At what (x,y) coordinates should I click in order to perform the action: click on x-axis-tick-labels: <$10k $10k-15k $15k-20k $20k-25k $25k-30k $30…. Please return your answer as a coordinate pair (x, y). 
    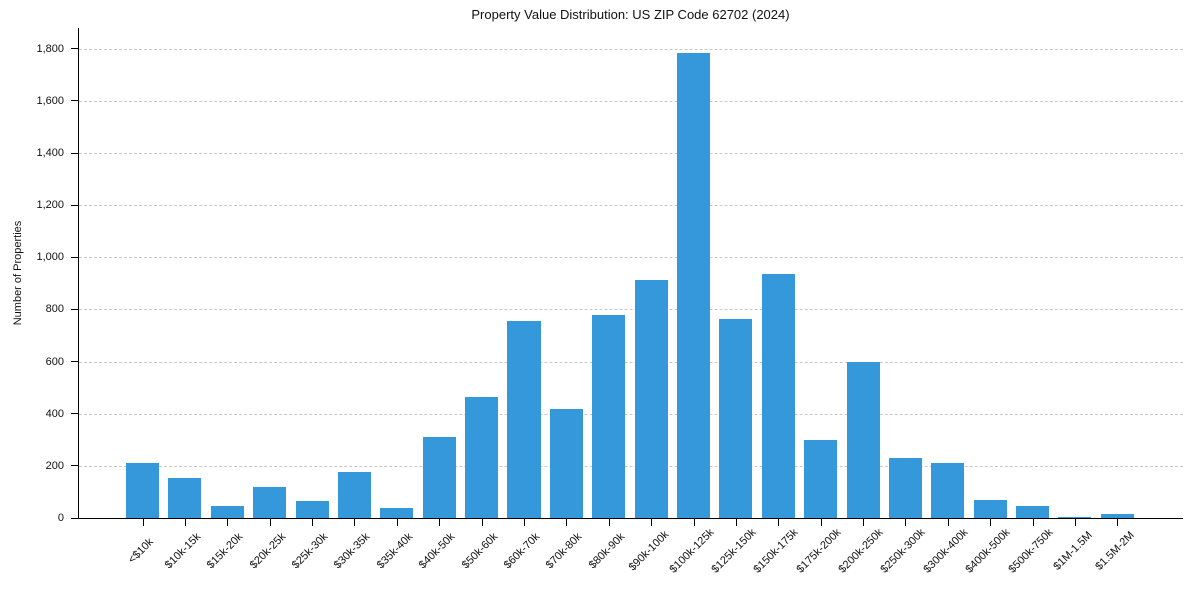
    Looking at the image, I should click on (631, 558).